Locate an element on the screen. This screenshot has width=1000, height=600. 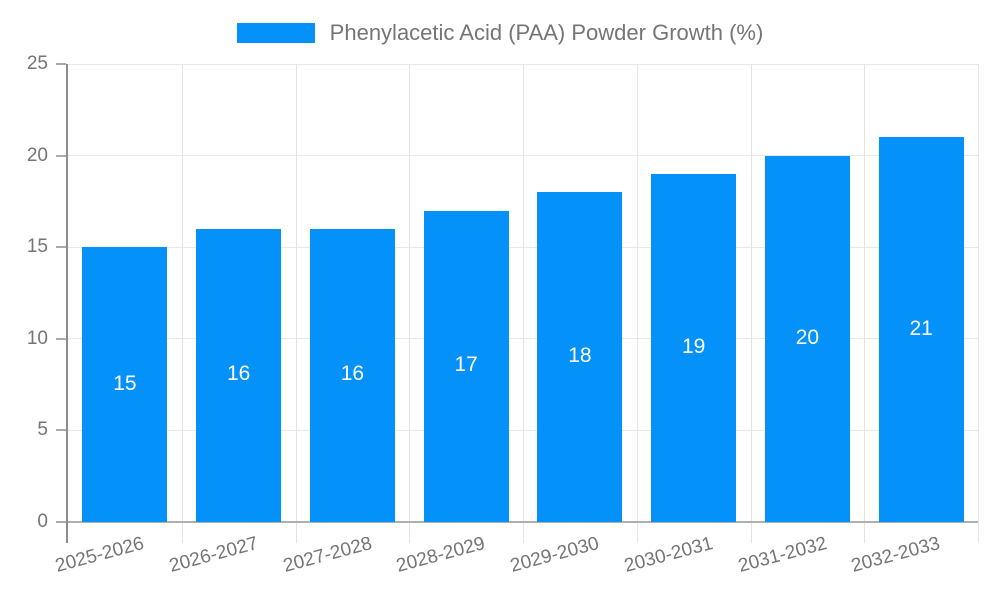
bar-2031-2032 is located at coordinates (807, 338).